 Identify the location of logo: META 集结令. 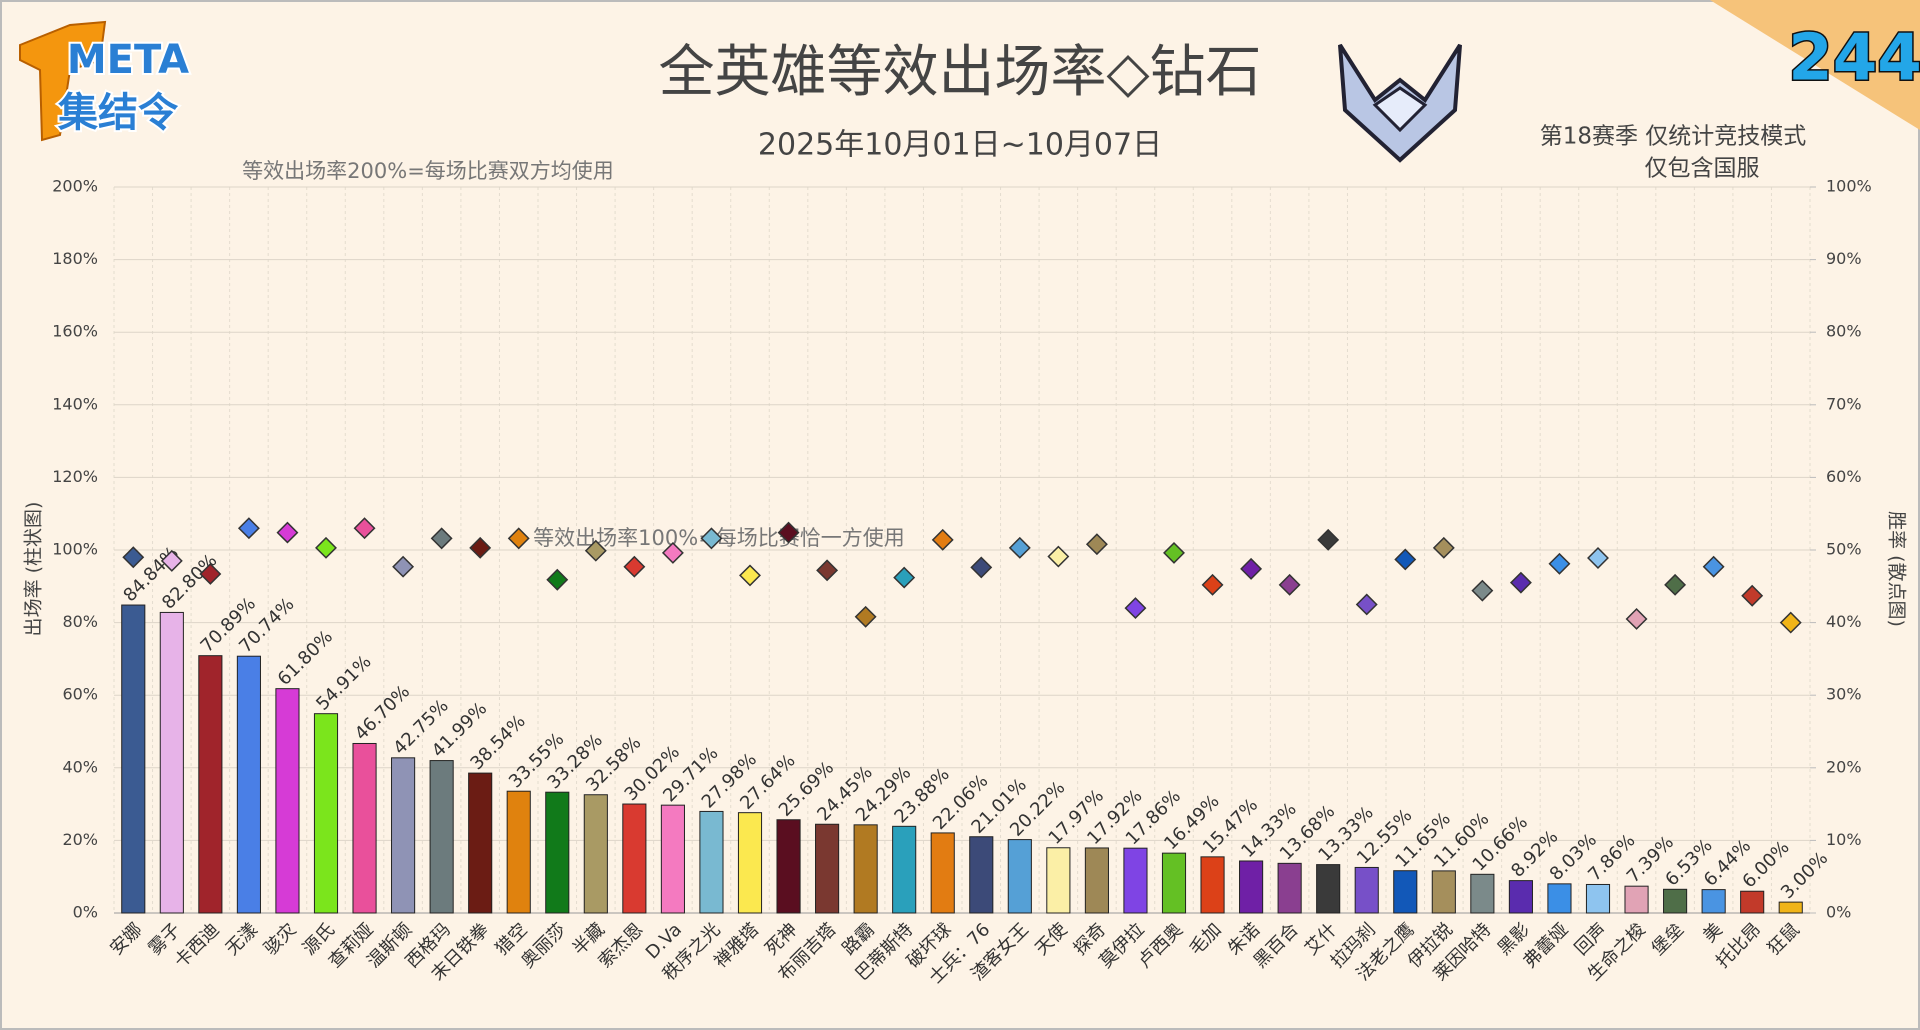
(105, 81).